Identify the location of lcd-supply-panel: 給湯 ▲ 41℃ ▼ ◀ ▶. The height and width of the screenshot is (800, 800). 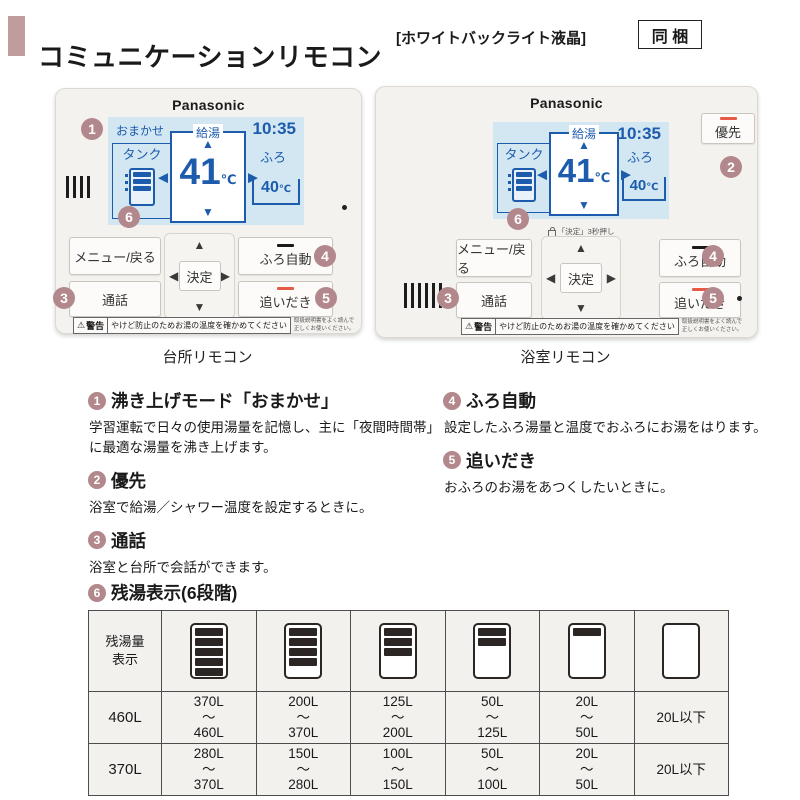
(584, 170).